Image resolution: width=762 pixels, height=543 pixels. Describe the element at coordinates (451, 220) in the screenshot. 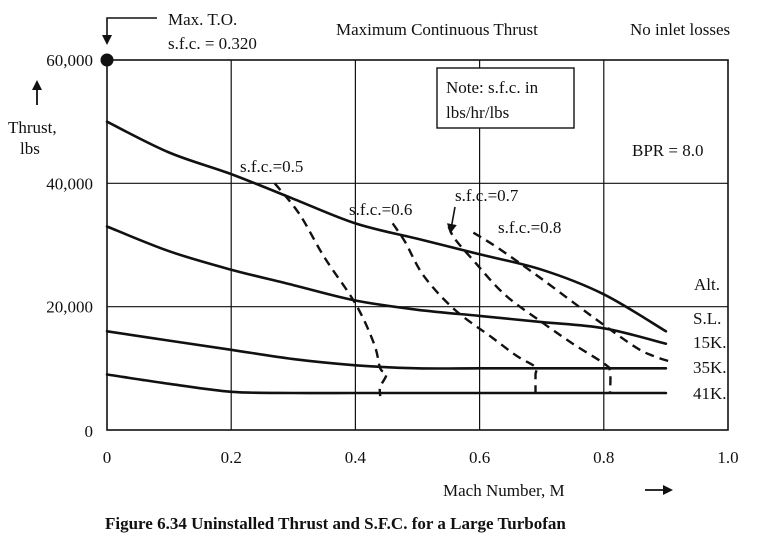

I see `sfc-07-arrow` at that location.